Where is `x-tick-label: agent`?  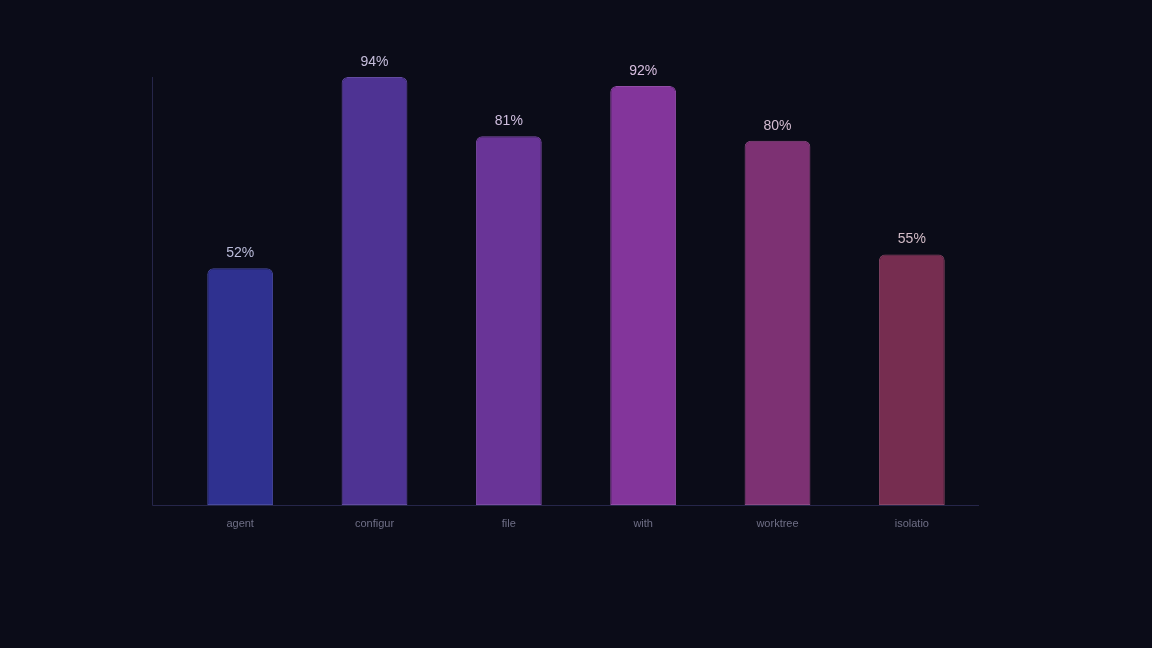
x-tick-label: agent is located at coordinates (240, 522).